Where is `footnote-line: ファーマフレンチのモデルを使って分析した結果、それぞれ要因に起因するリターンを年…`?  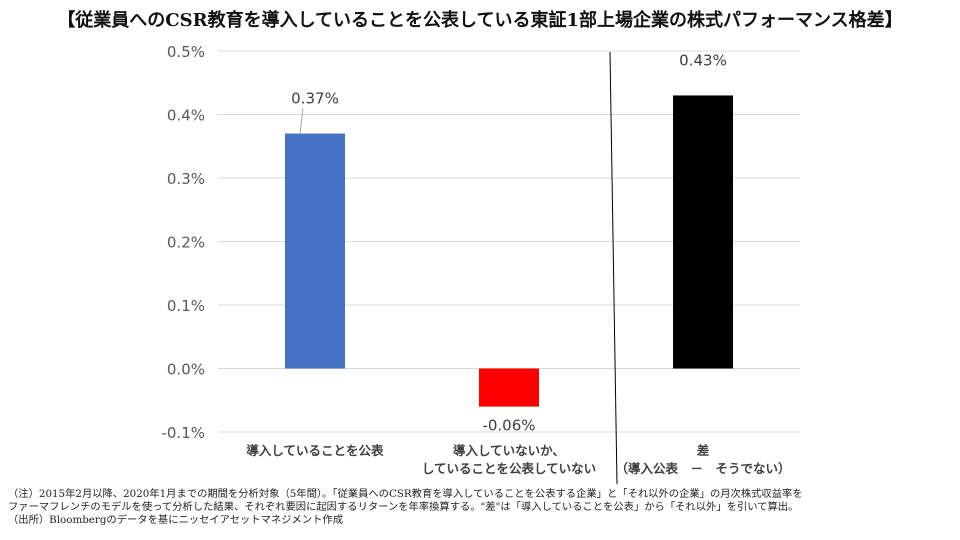 footnote-line: ファーマフレンチのモデルを使って分析した結果、それぞれ要因に起因するリターンを年… is located at coordinates (403, 507).